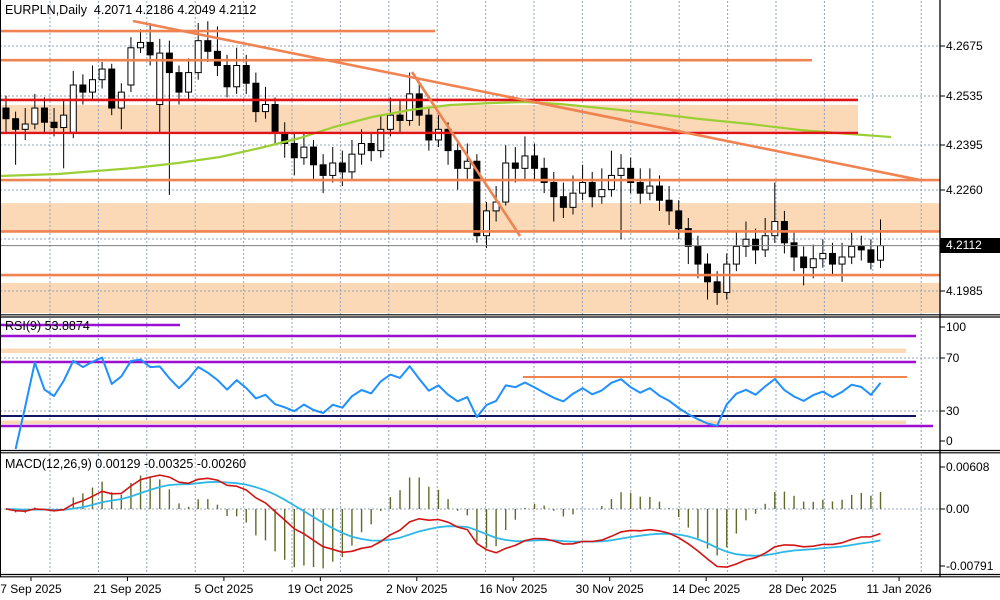 This screenshot has height=600, width=1000. Describe the element at coordinates (706, 589) in the screenshot. I see `date-label: 14 Dec 2025` at that location.